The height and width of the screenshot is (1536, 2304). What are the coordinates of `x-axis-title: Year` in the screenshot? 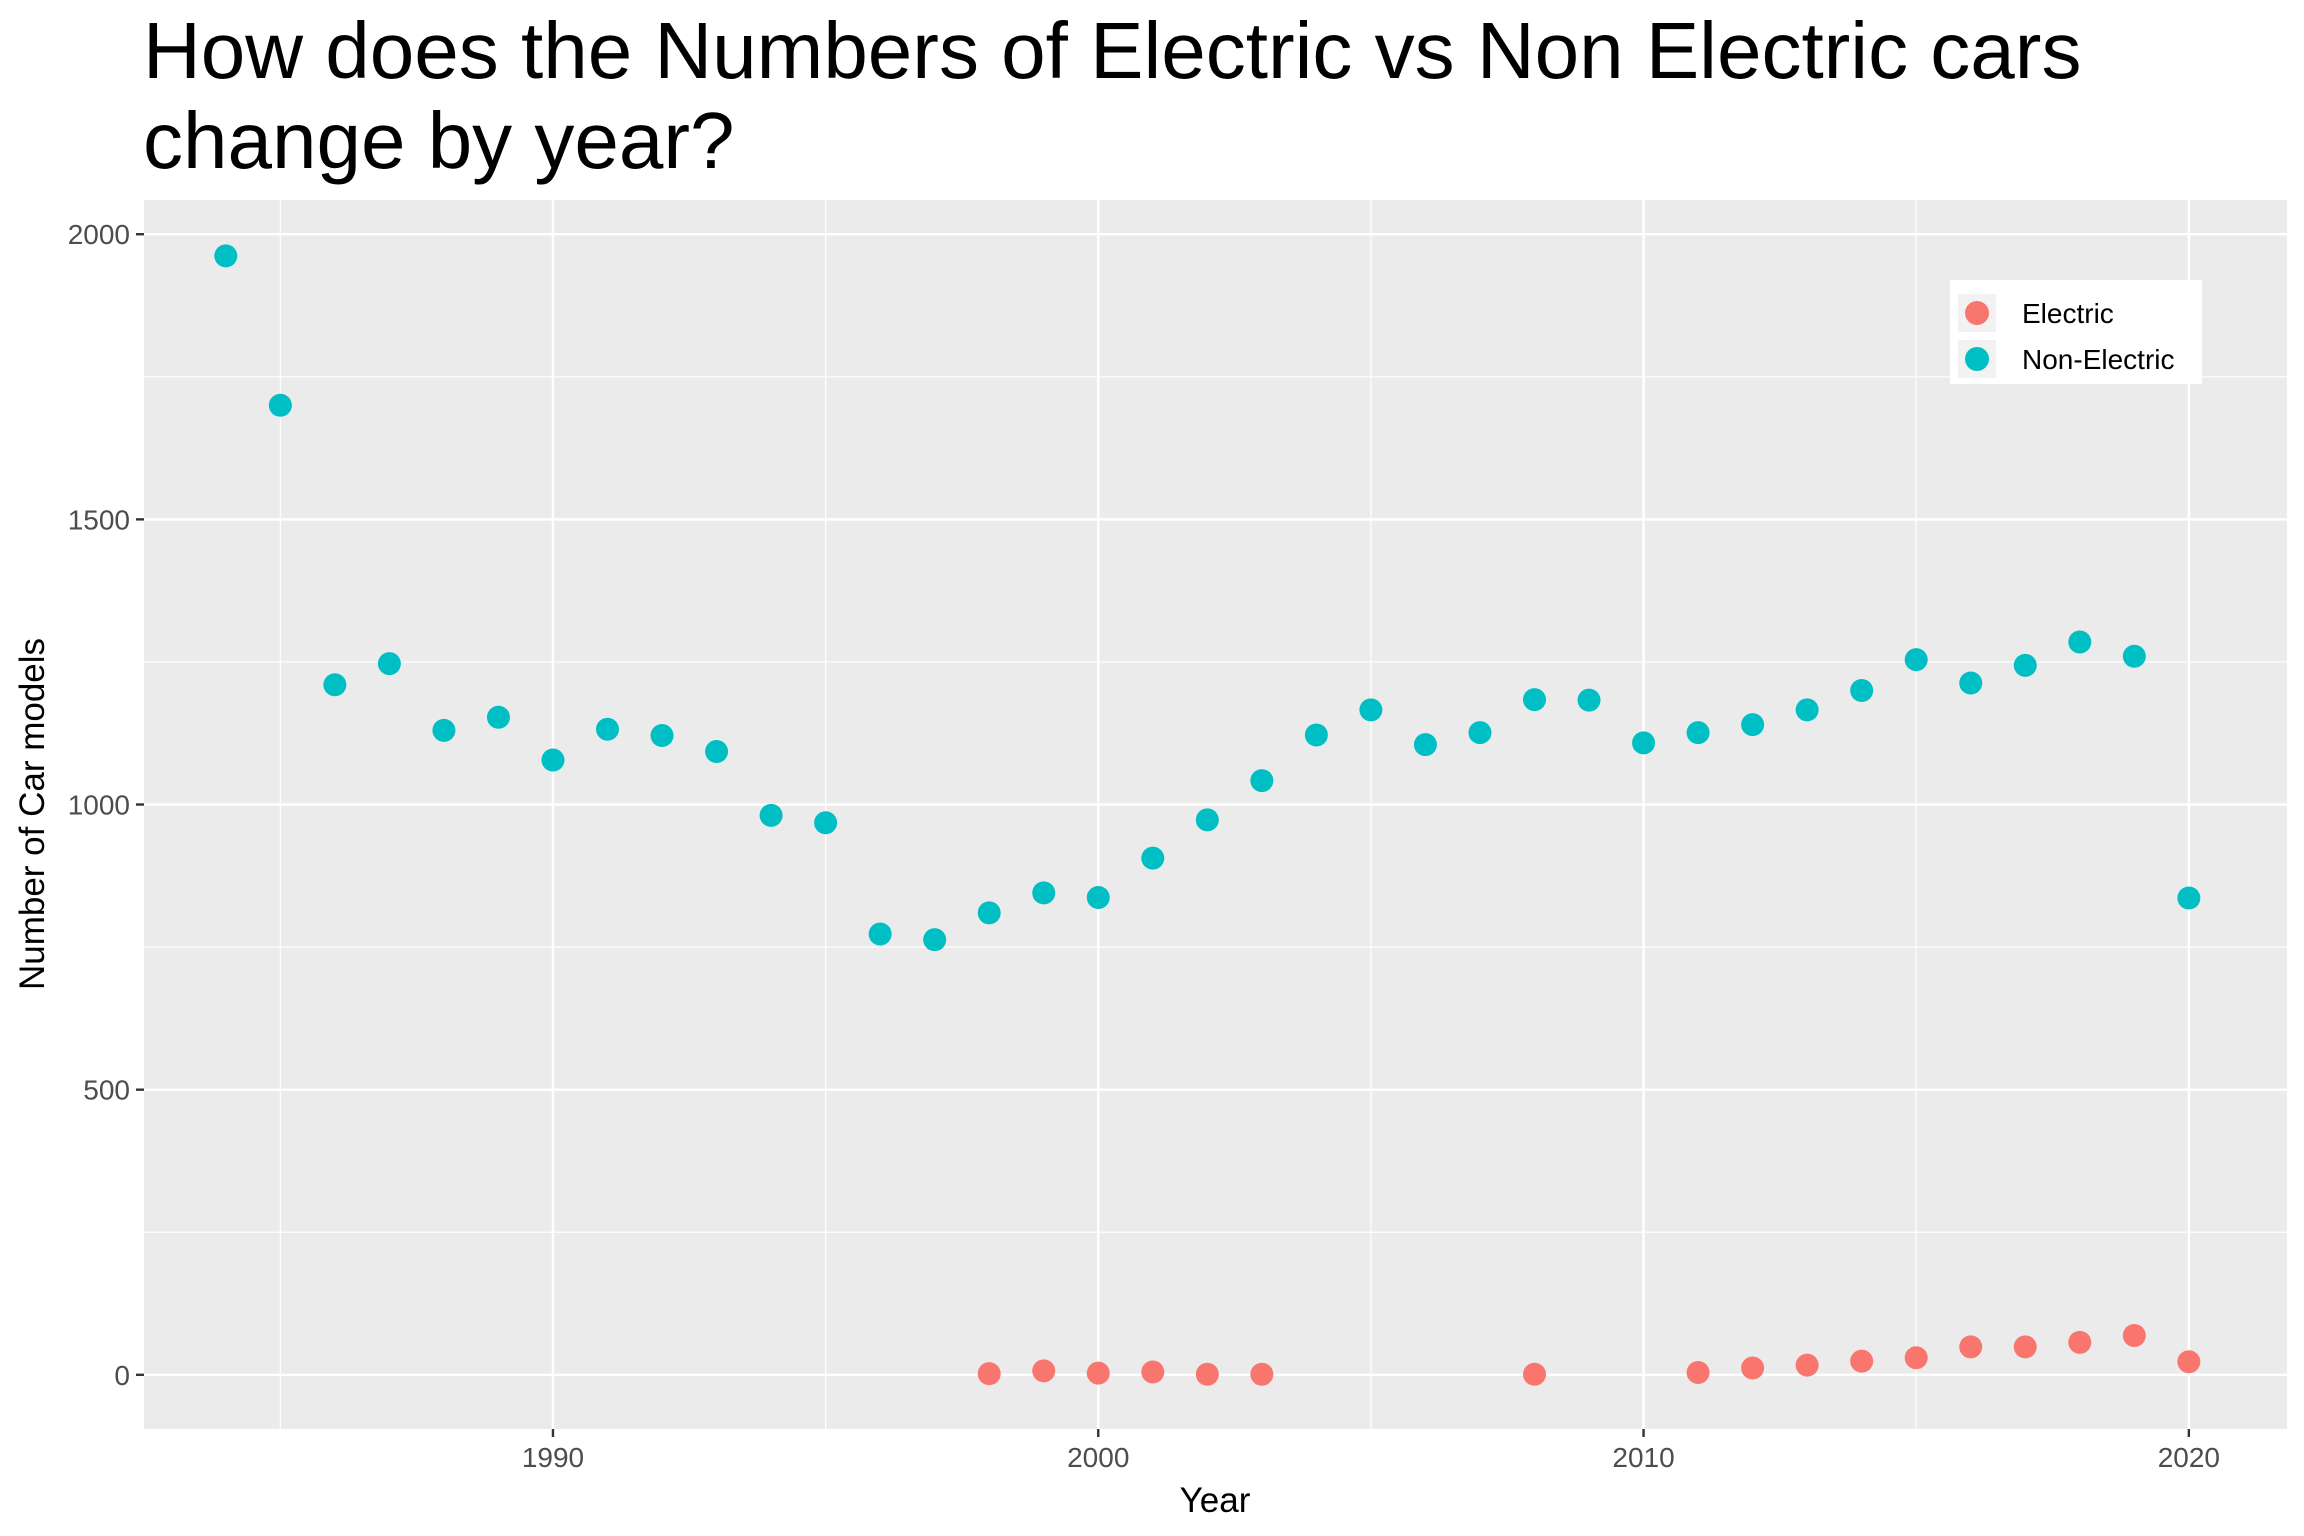 It's located at (1215, 1500).